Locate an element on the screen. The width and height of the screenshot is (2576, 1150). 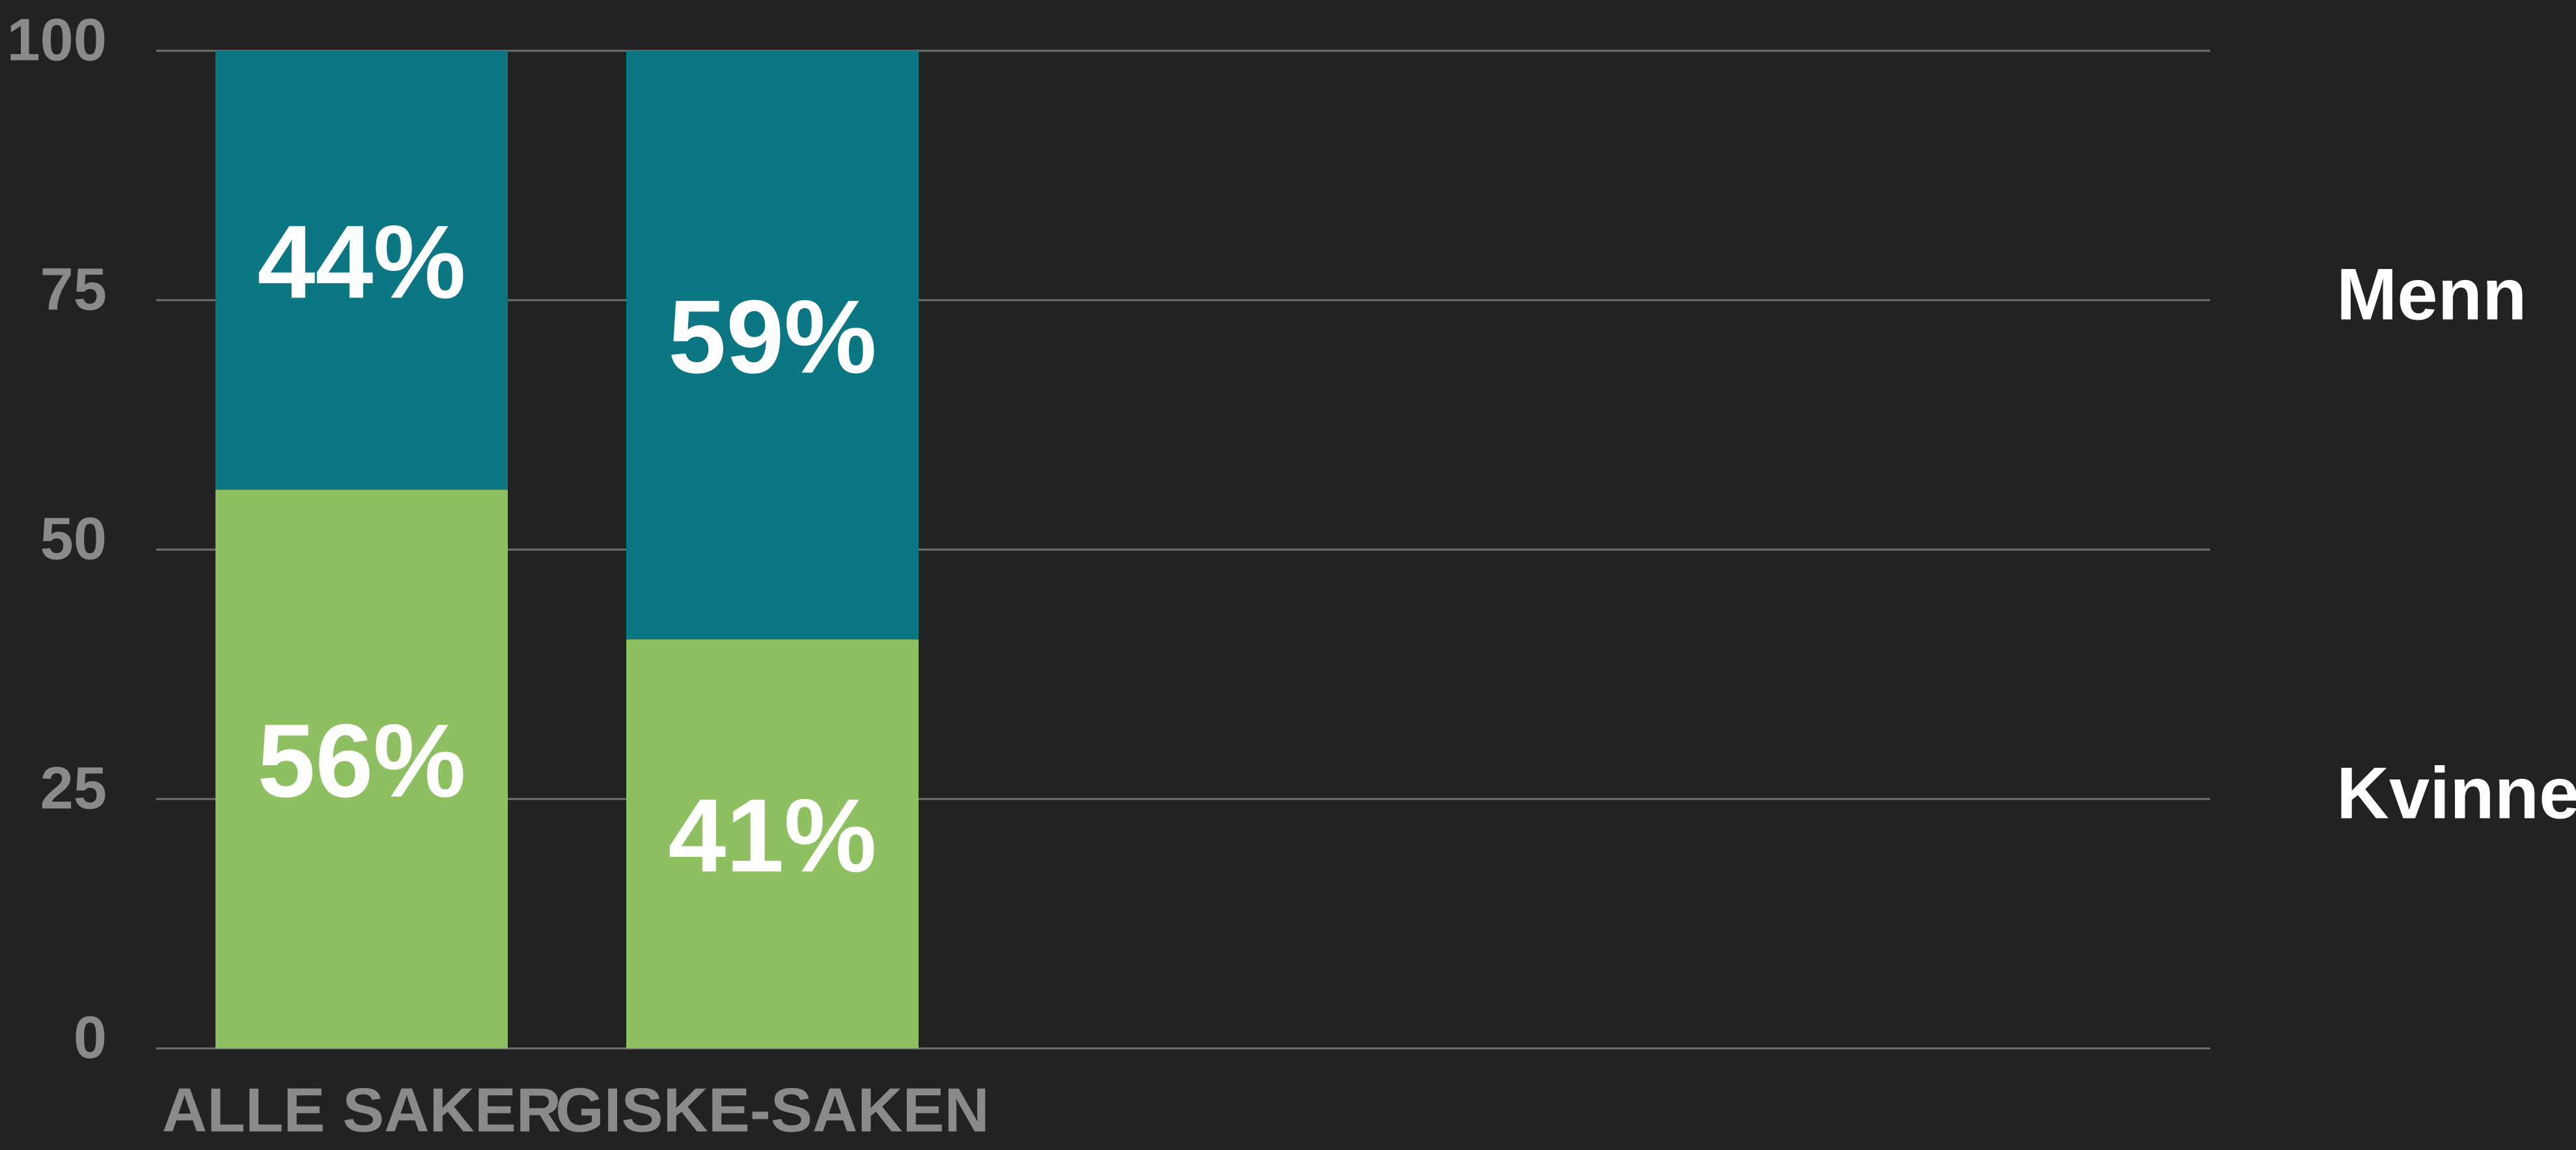
legend-label: Kvinner is located at coordinates (2456, 793).